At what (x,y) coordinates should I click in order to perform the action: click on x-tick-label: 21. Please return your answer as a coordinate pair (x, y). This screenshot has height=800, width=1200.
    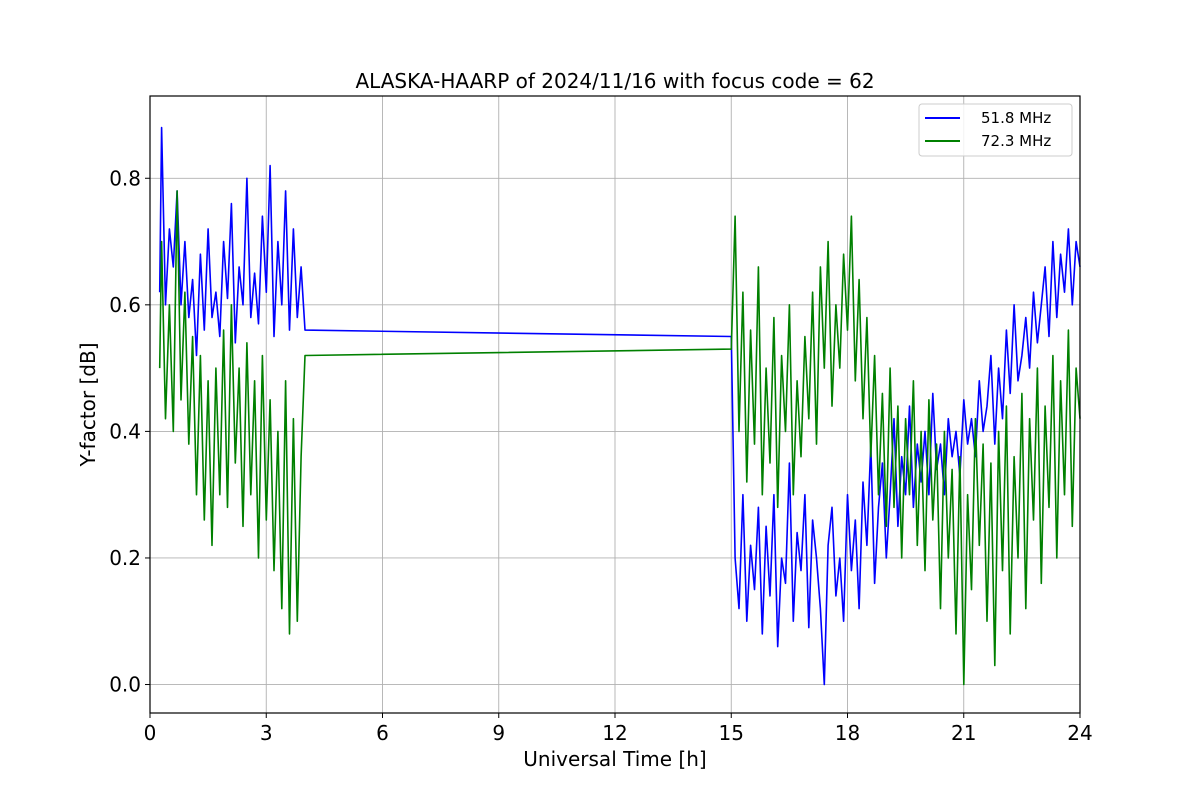
    Looking at the image, I should click on (963, 733).